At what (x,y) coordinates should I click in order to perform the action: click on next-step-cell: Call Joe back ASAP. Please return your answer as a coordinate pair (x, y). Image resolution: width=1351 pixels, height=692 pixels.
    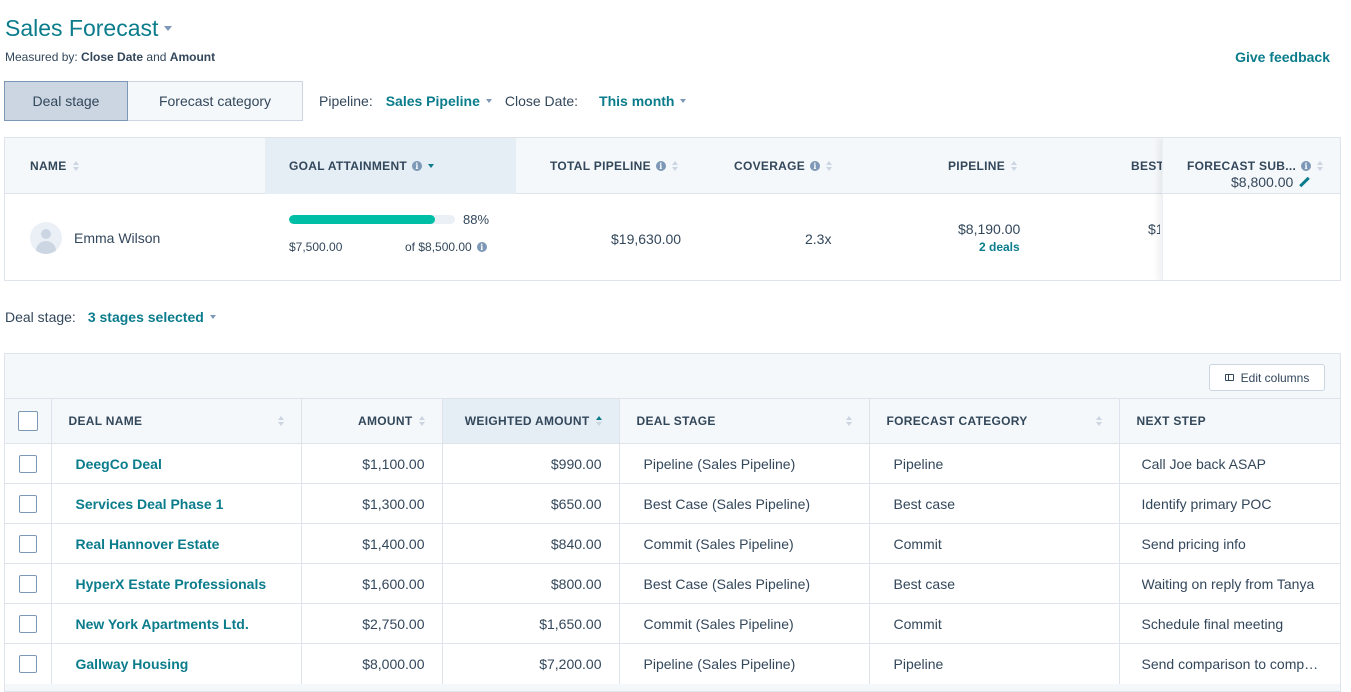
    Looking at the image, I should click on (1229, 463).